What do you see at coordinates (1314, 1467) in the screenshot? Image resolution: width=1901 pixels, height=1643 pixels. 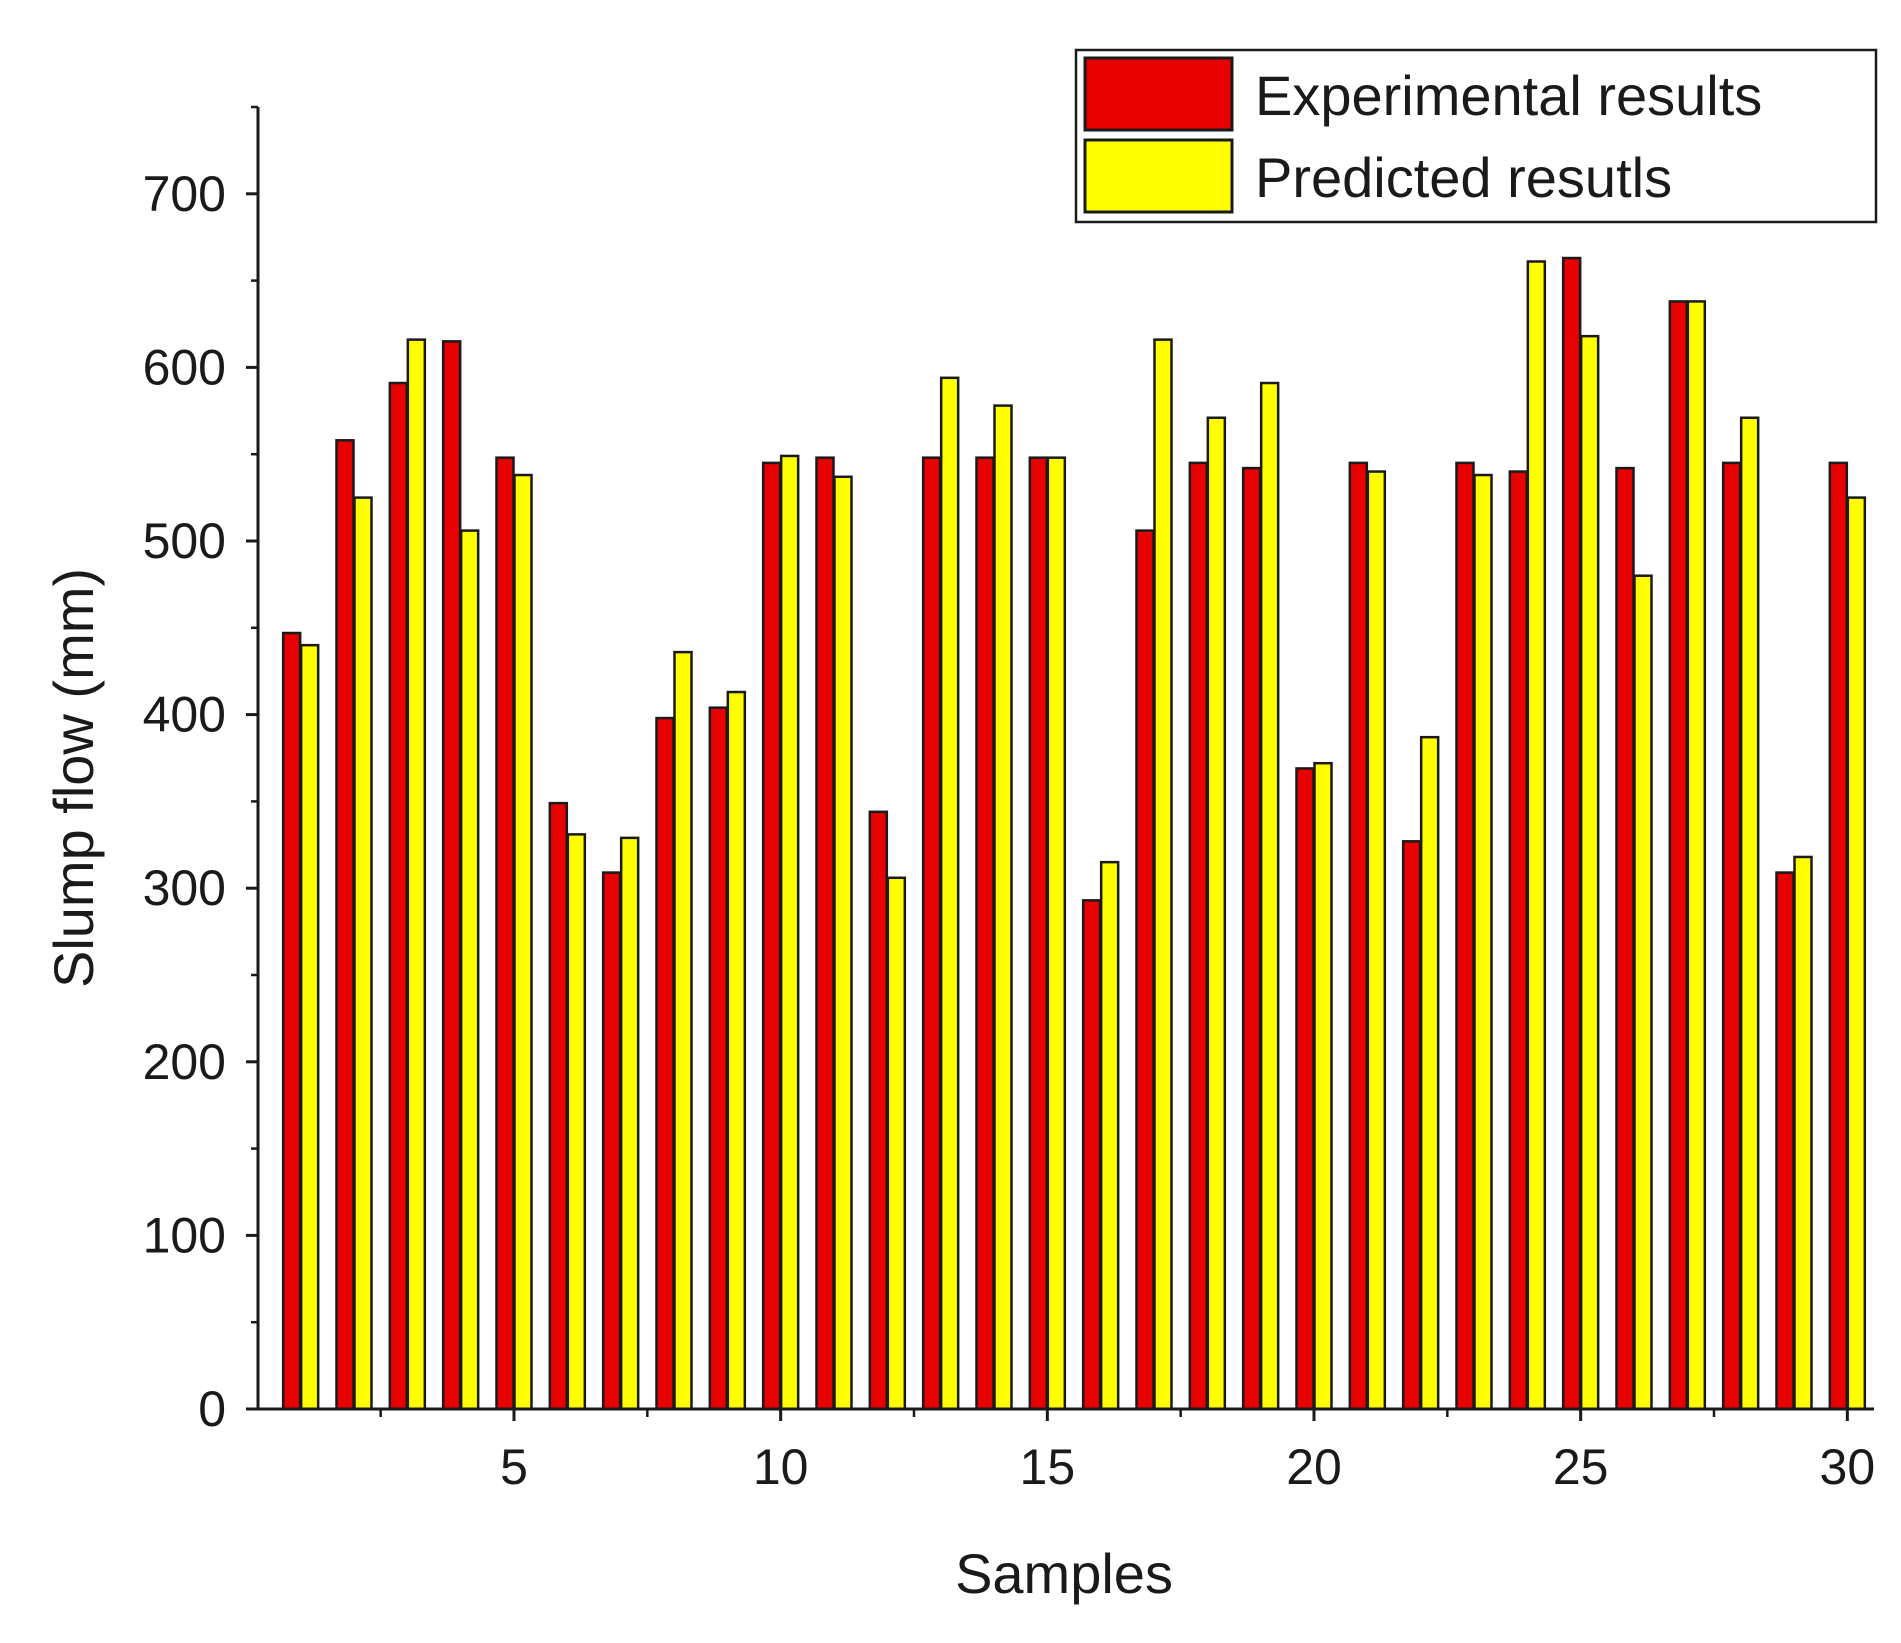 I see `x-tick-label: 20` at bounding box center [1314, 1467].